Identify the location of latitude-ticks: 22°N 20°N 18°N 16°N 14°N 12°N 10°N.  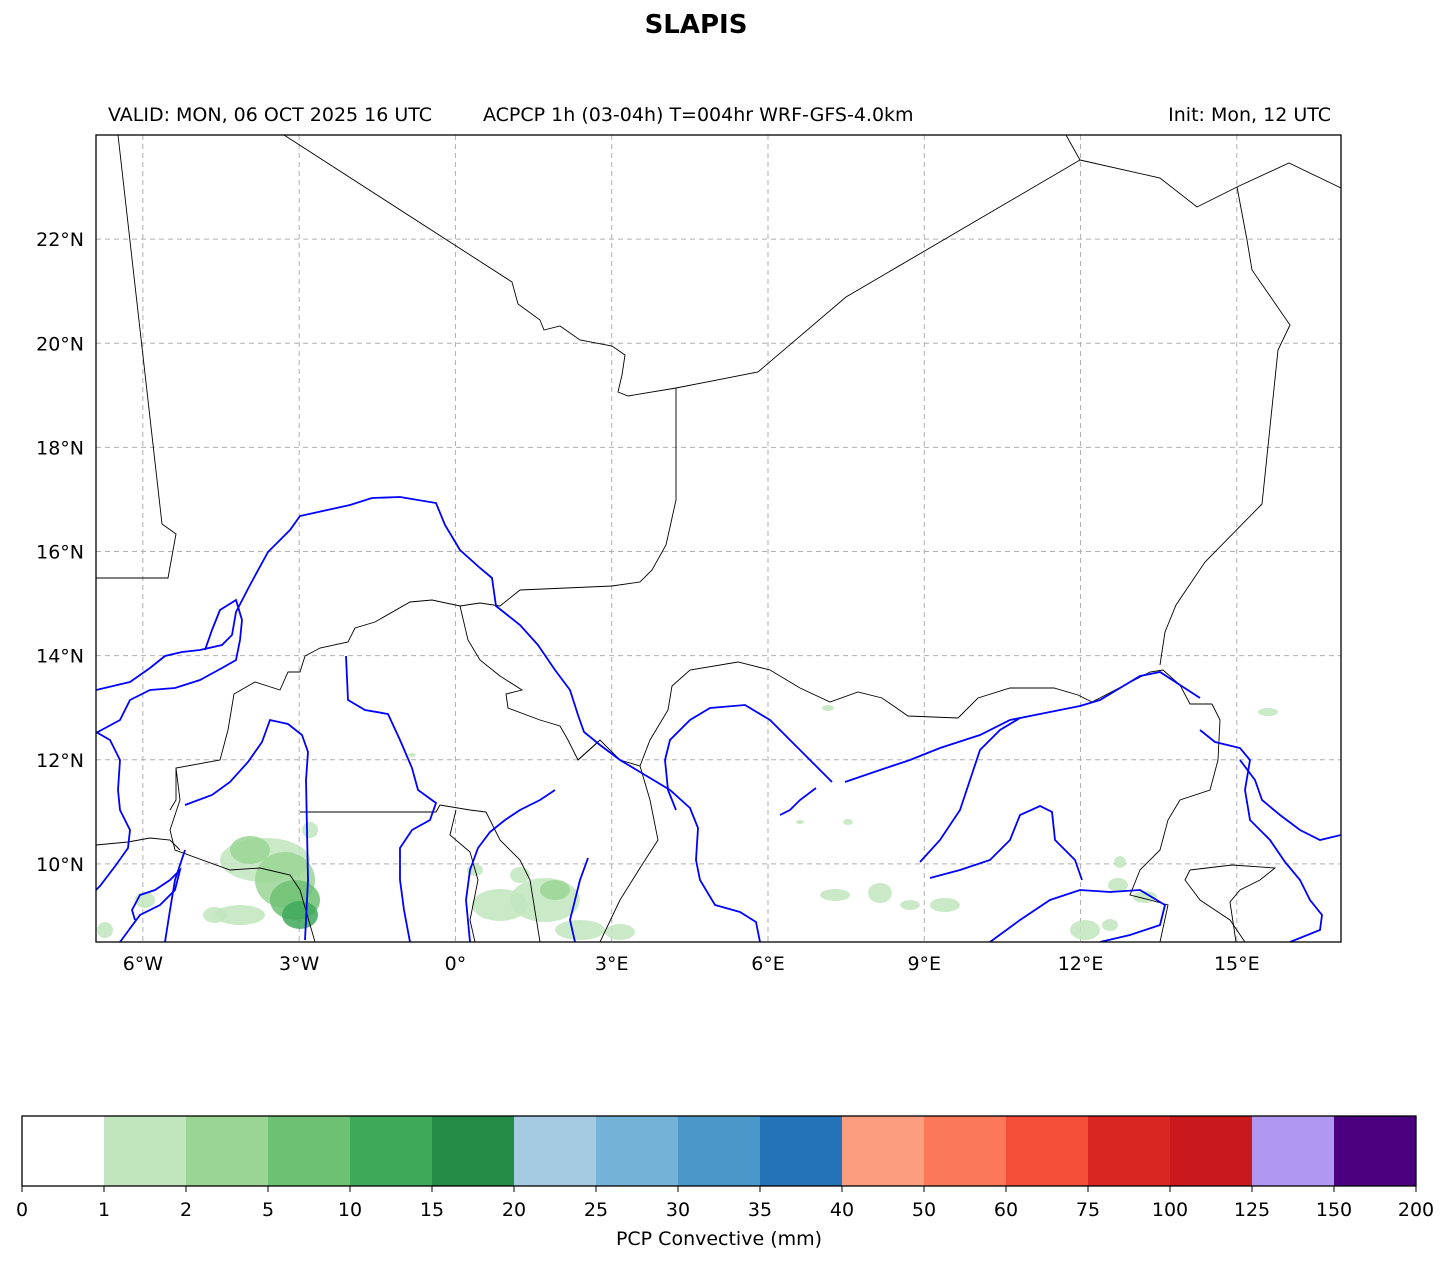
(60, 552).